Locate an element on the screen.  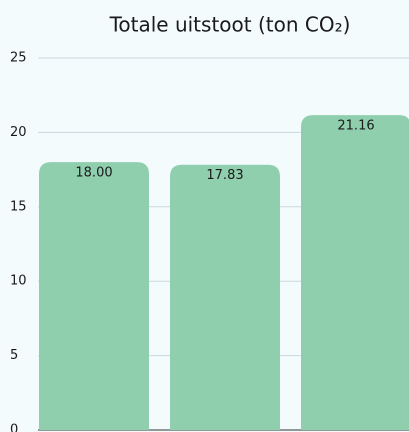
chart-title: Totale uitstoot (ton CO₂) is located at coordinates (230, 25).